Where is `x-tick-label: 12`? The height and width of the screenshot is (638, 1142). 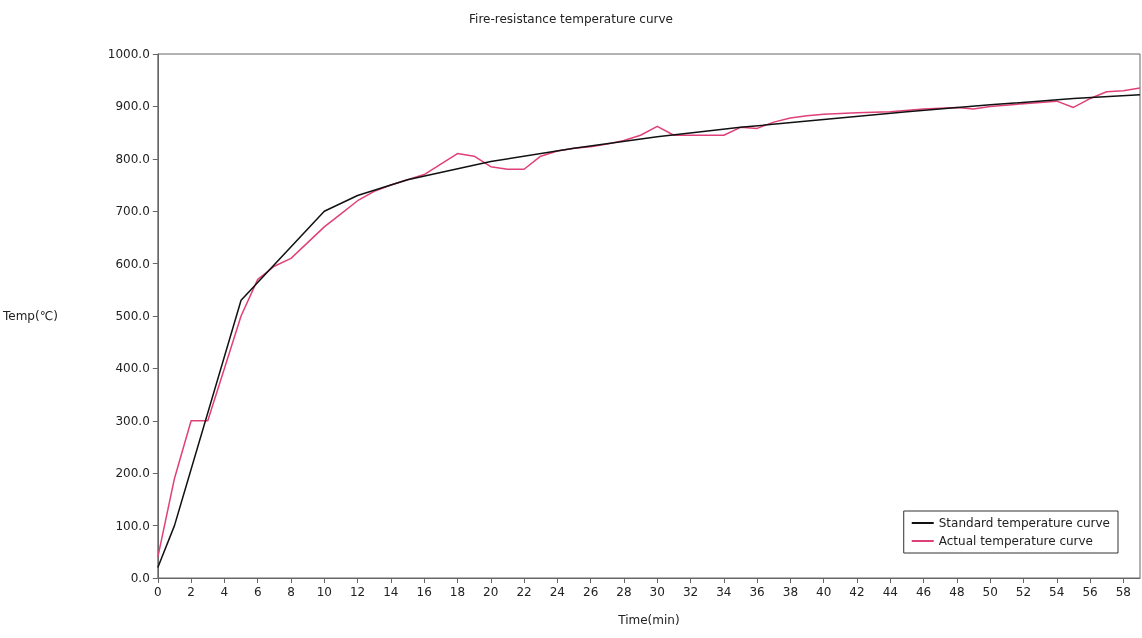
x-tick-label: 12 is located at coordinates (357, 592).